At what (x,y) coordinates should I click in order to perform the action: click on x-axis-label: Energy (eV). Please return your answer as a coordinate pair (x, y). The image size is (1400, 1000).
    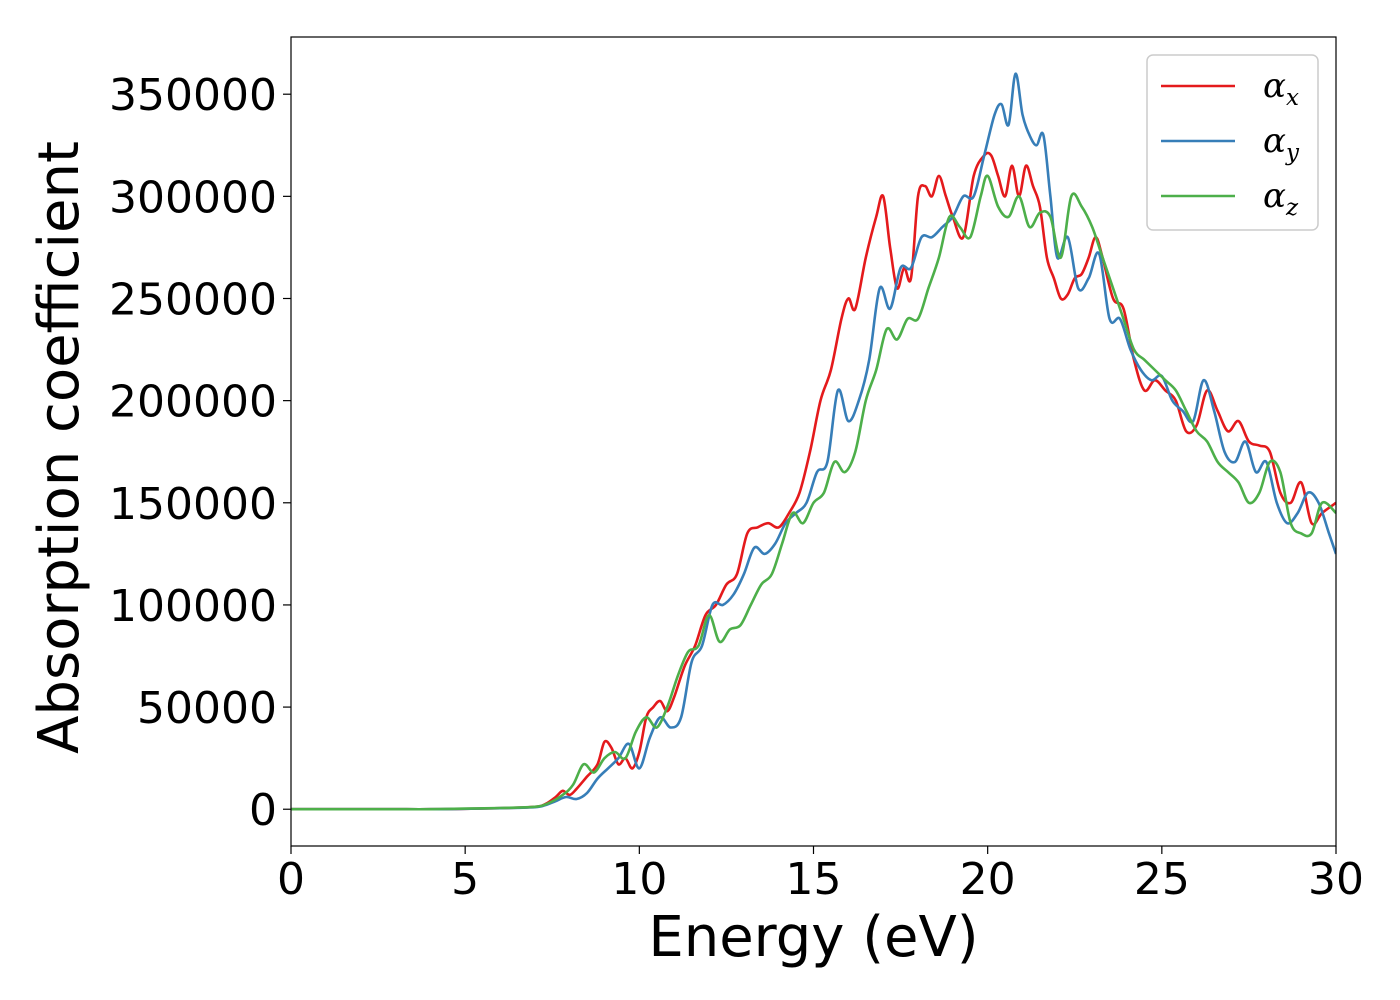
    Looking at the image, I should click on (813, 937).